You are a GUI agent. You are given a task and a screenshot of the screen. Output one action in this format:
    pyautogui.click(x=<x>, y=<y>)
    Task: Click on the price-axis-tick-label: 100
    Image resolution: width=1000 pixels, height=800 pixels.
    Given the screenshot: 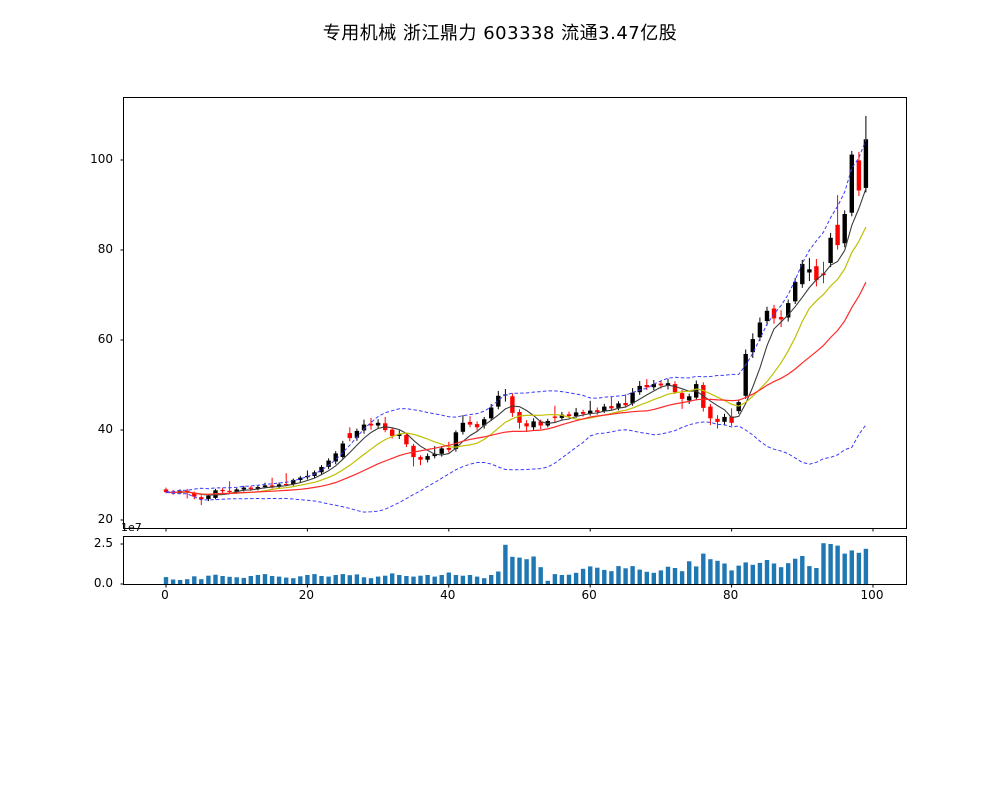 What is the action you would take?
    pyautogui.click(x=101, y=159)
    